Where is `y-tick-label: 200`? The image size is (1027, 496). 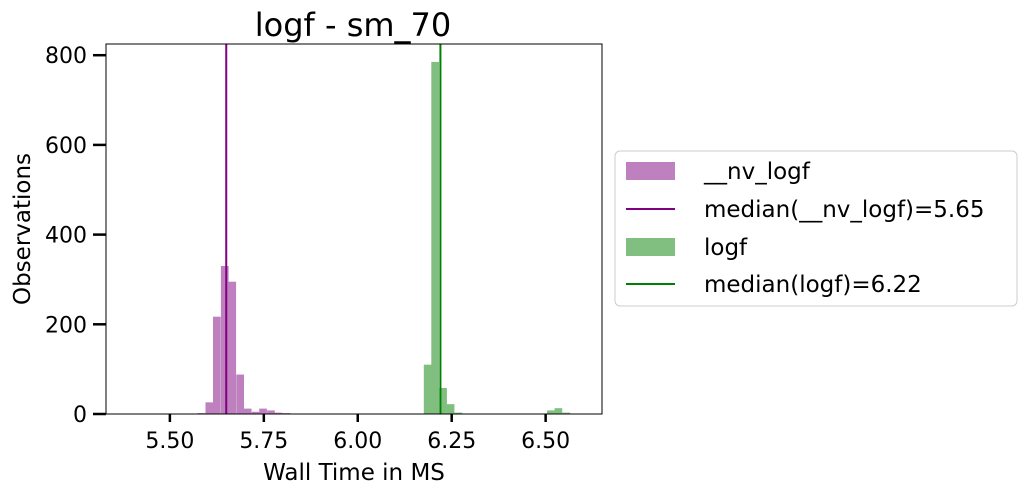 y-tick-label: 200 is located at coordinates (66, 325).